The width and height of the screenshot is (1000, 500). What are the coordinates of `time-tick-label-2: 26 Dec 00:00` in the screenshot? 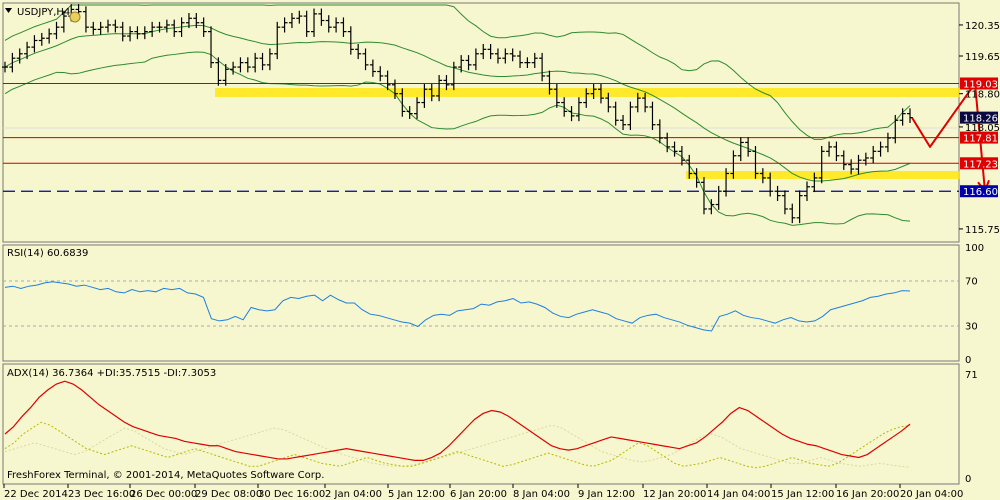 It's located at (163, 494).